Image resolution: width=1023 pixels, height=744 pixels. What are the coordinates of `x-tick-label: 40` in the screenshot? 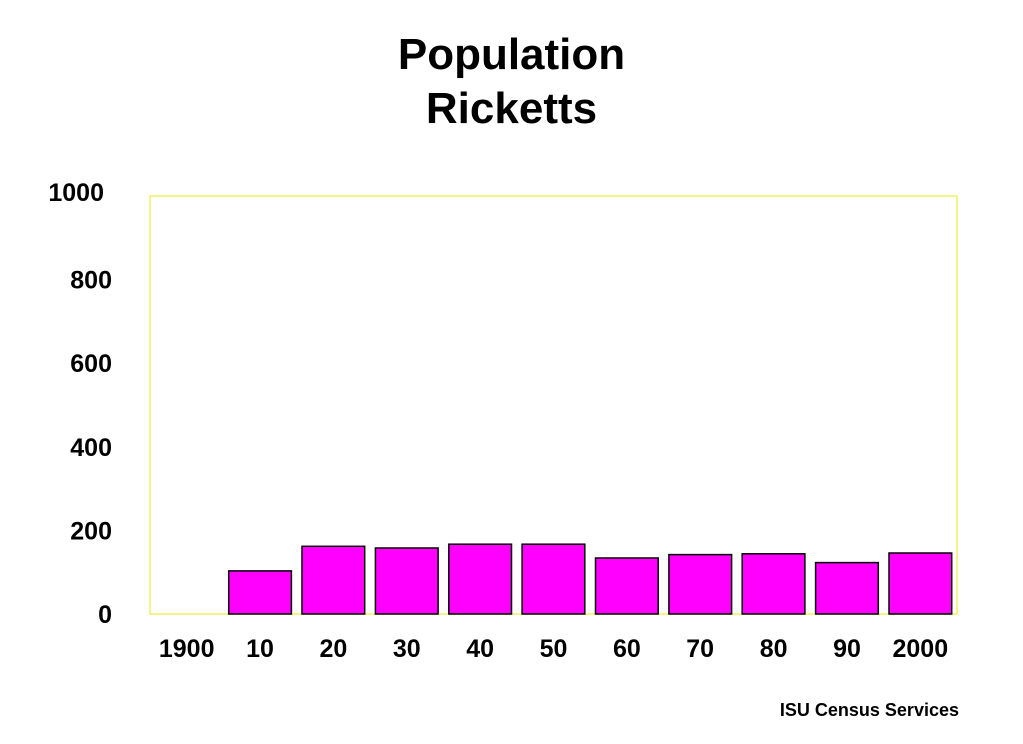 It's located at (480, 649).